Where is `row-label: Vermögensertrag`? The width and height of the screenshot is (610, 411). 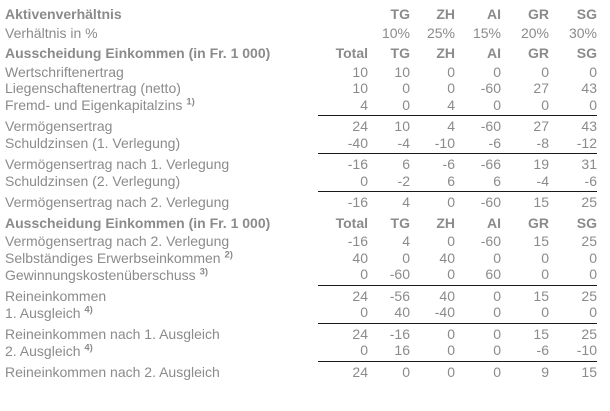
row-label: Vermögensertrag is located at coordinates (59, 126).